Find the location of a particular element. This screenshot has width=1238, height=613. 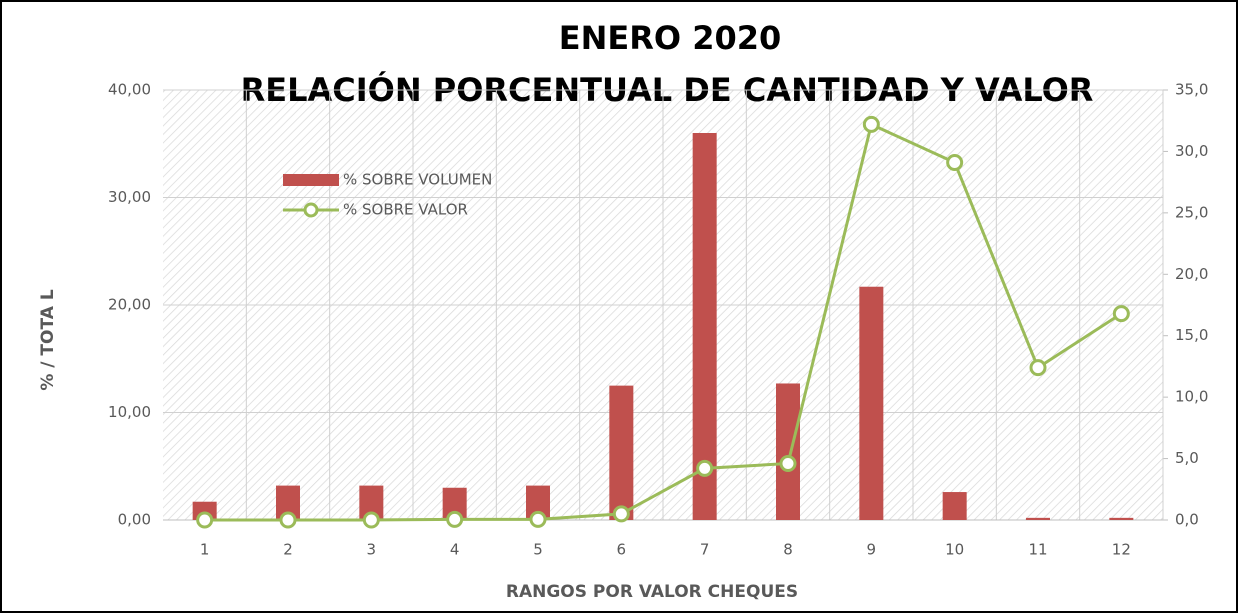

legend-label: % SOBRE VALOR is located at coordinates (405, 210).